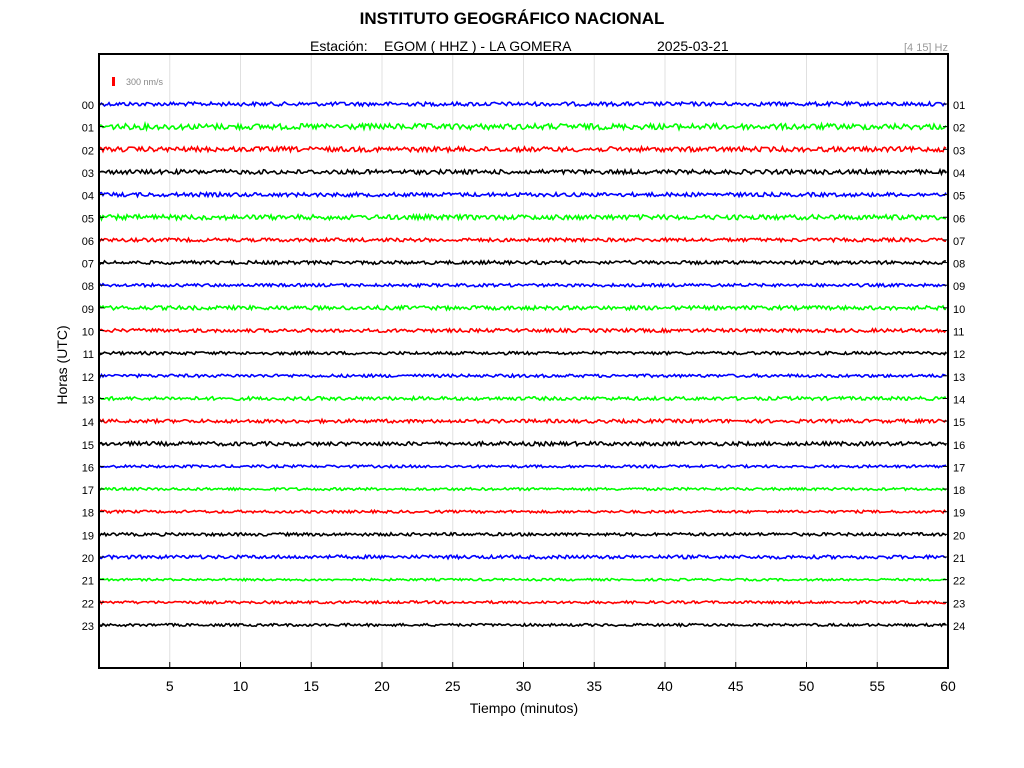 The width and height of the screenshot is (1024, 768). What do you see at coordinates (807, 686) in the screenshot?
I see `x-tick-label: 50` at bounding box center [807, 686].